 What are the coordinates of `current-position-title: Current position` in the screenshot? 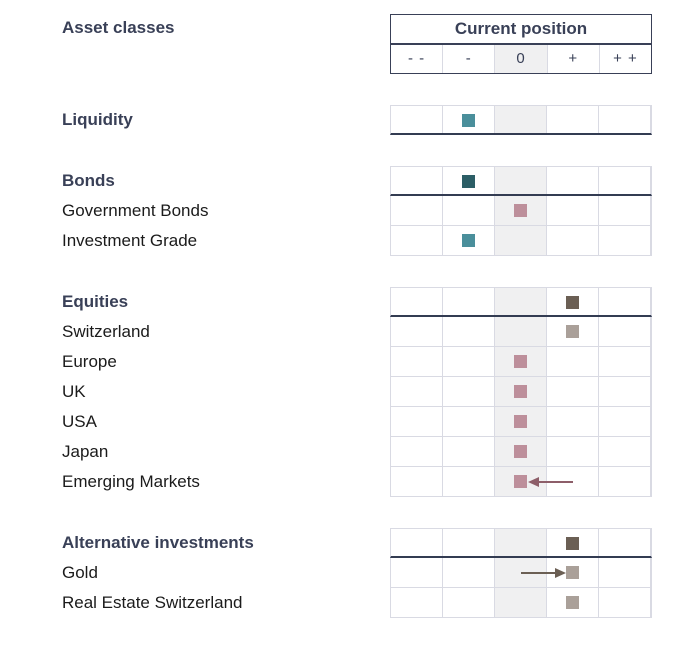 It's located at (521, 30).